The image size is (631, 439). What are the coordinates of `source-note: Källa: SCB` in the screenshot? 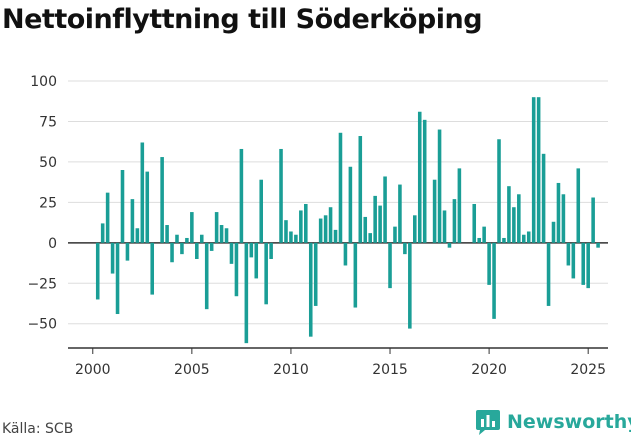 It's located at (38, 429).